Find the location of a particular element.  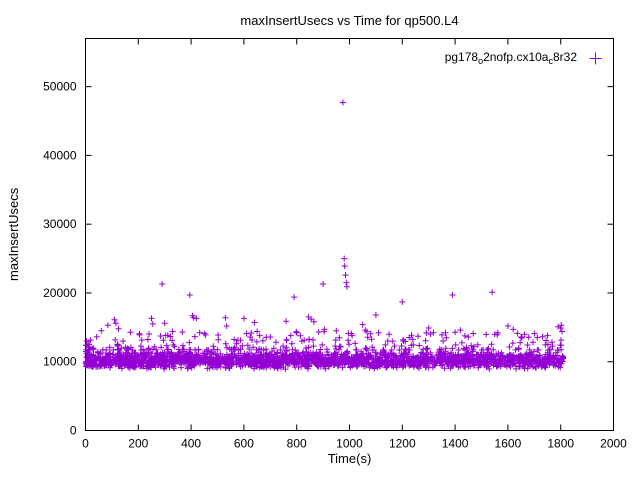

y-tick-label: 0 is located at coordinates (73, 431).